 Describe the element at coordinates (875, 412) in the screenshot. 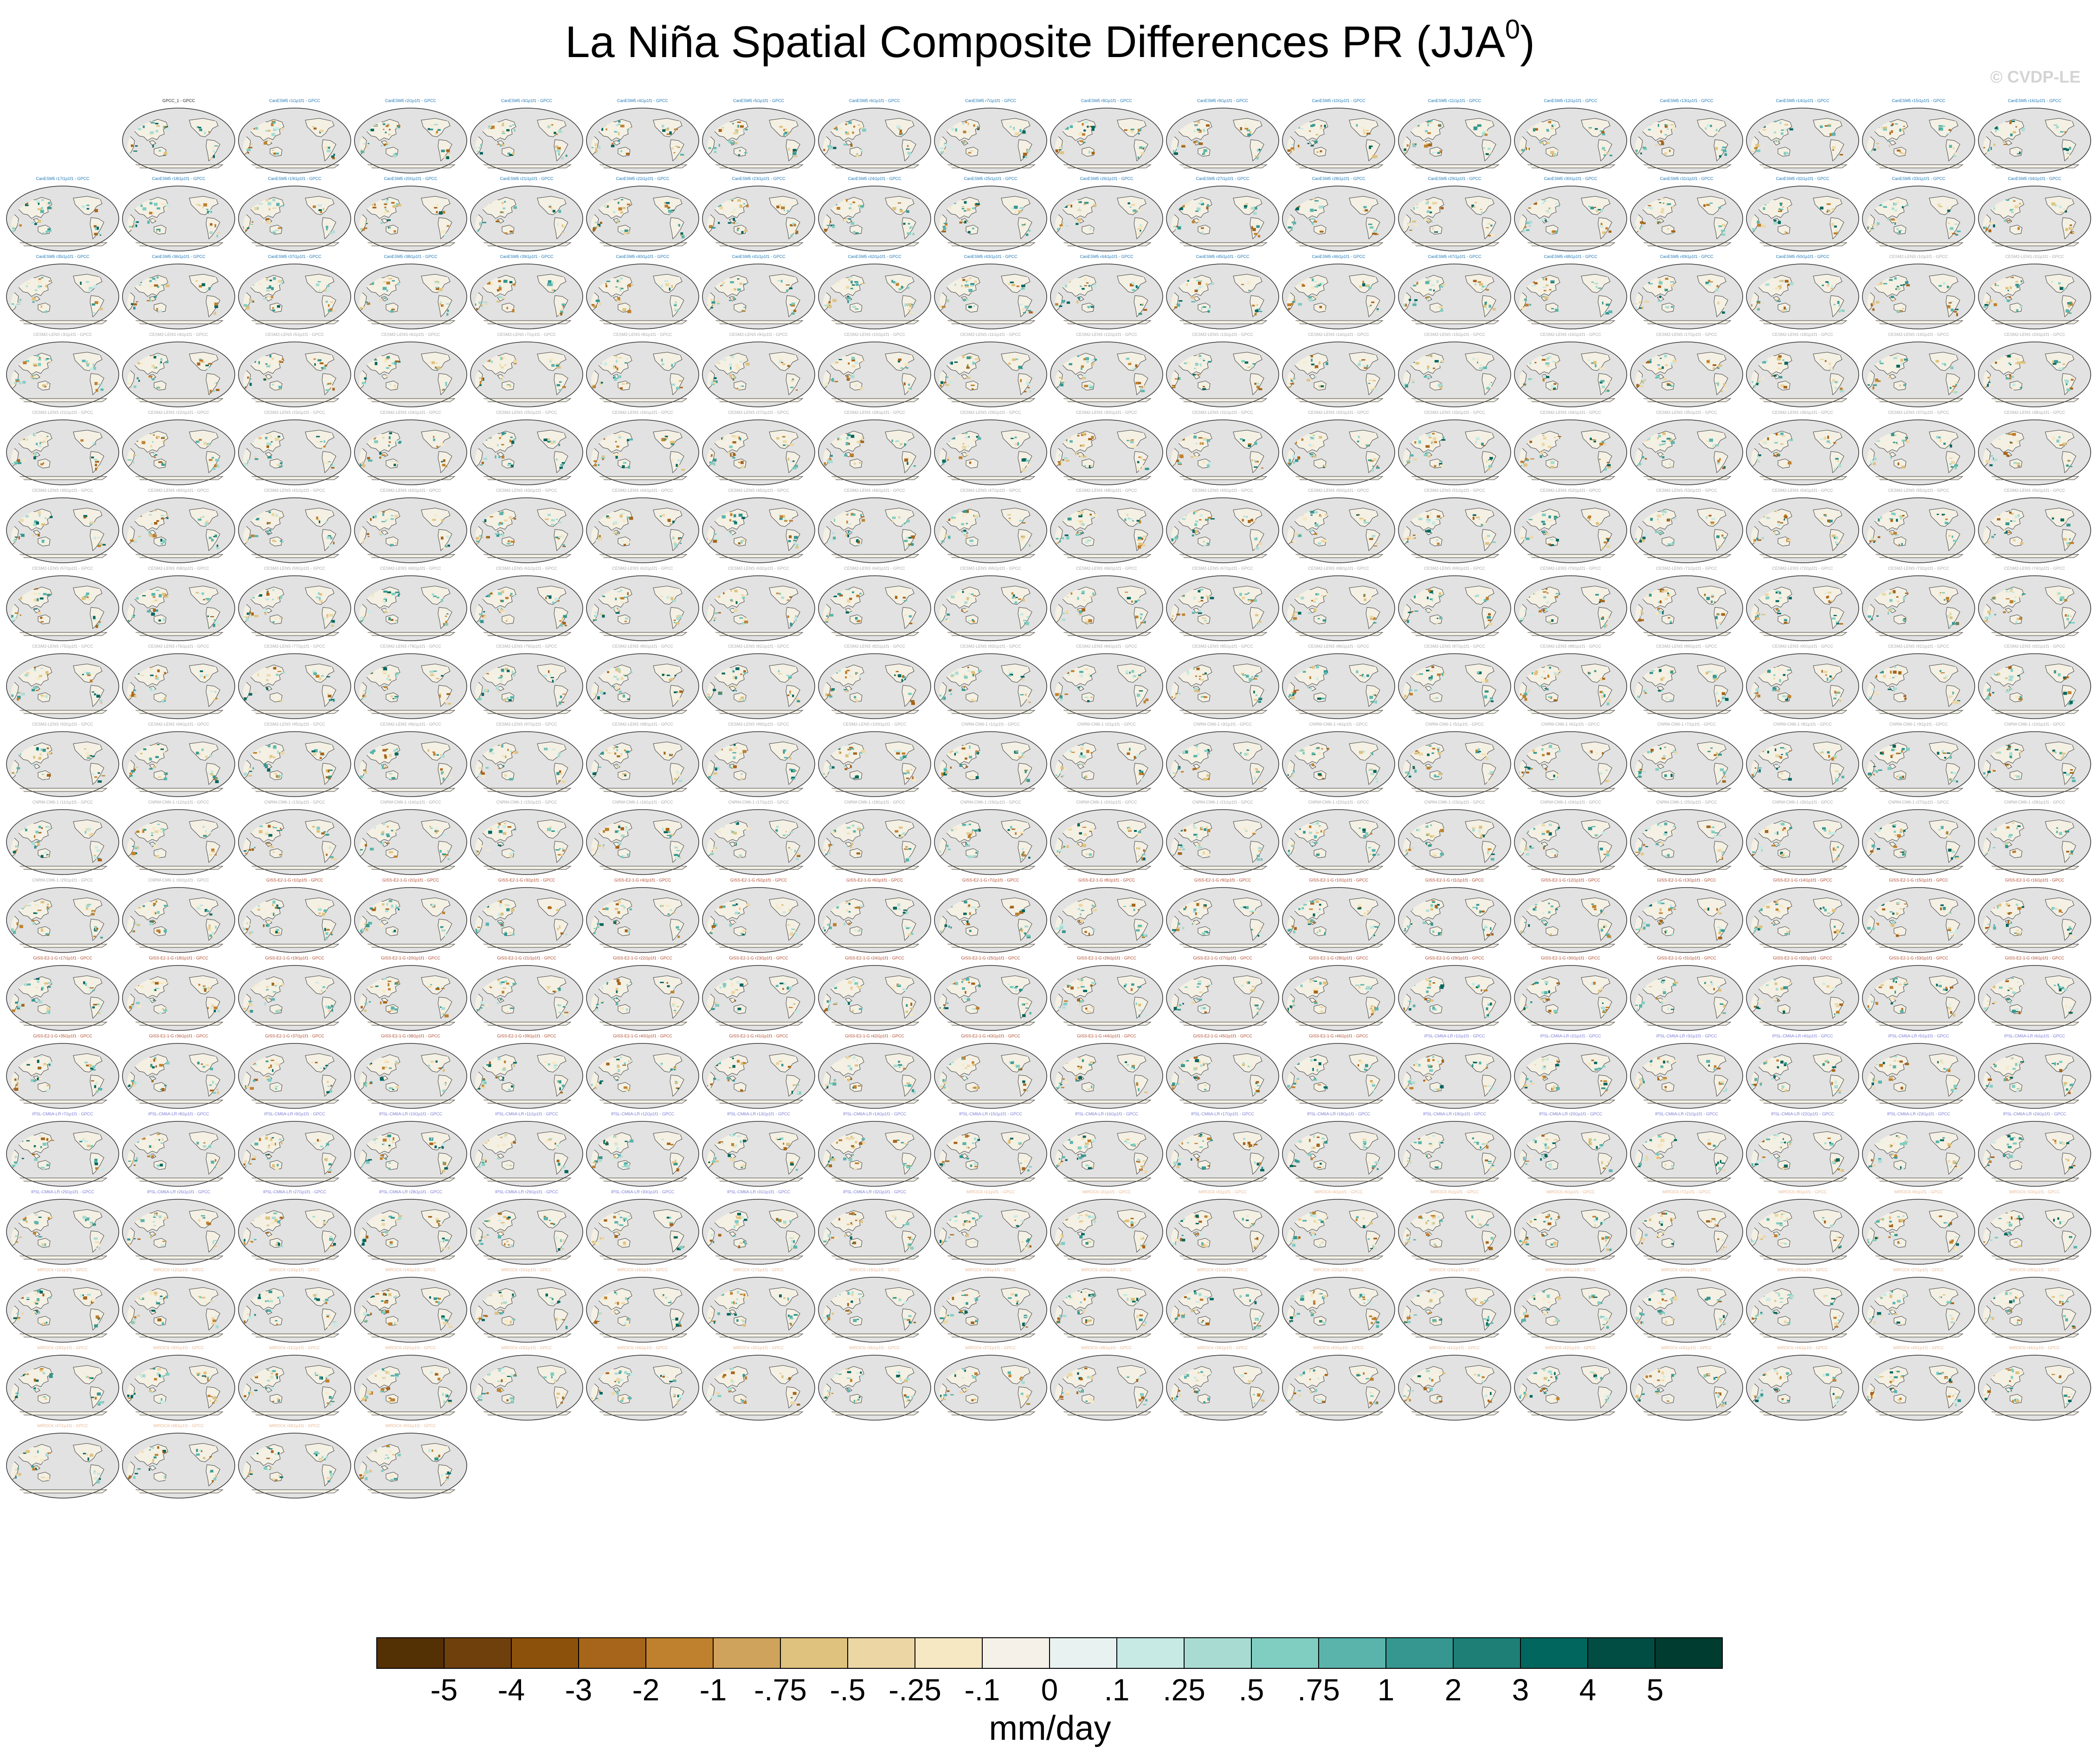

I see `panel-title: CESM2-LENS r28i1p1f1 - GPCC` at that location.